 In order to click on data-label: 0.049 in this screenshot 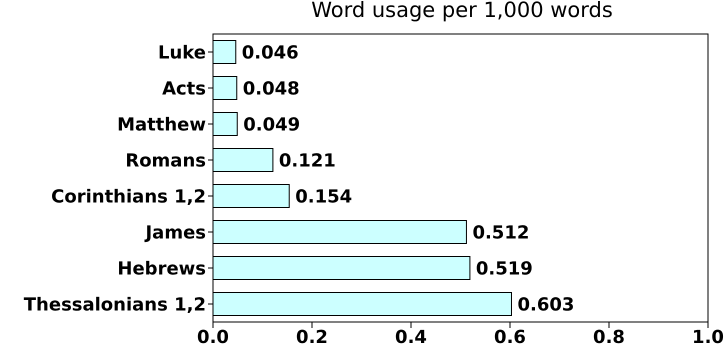, I will do `click(271, 125)`.